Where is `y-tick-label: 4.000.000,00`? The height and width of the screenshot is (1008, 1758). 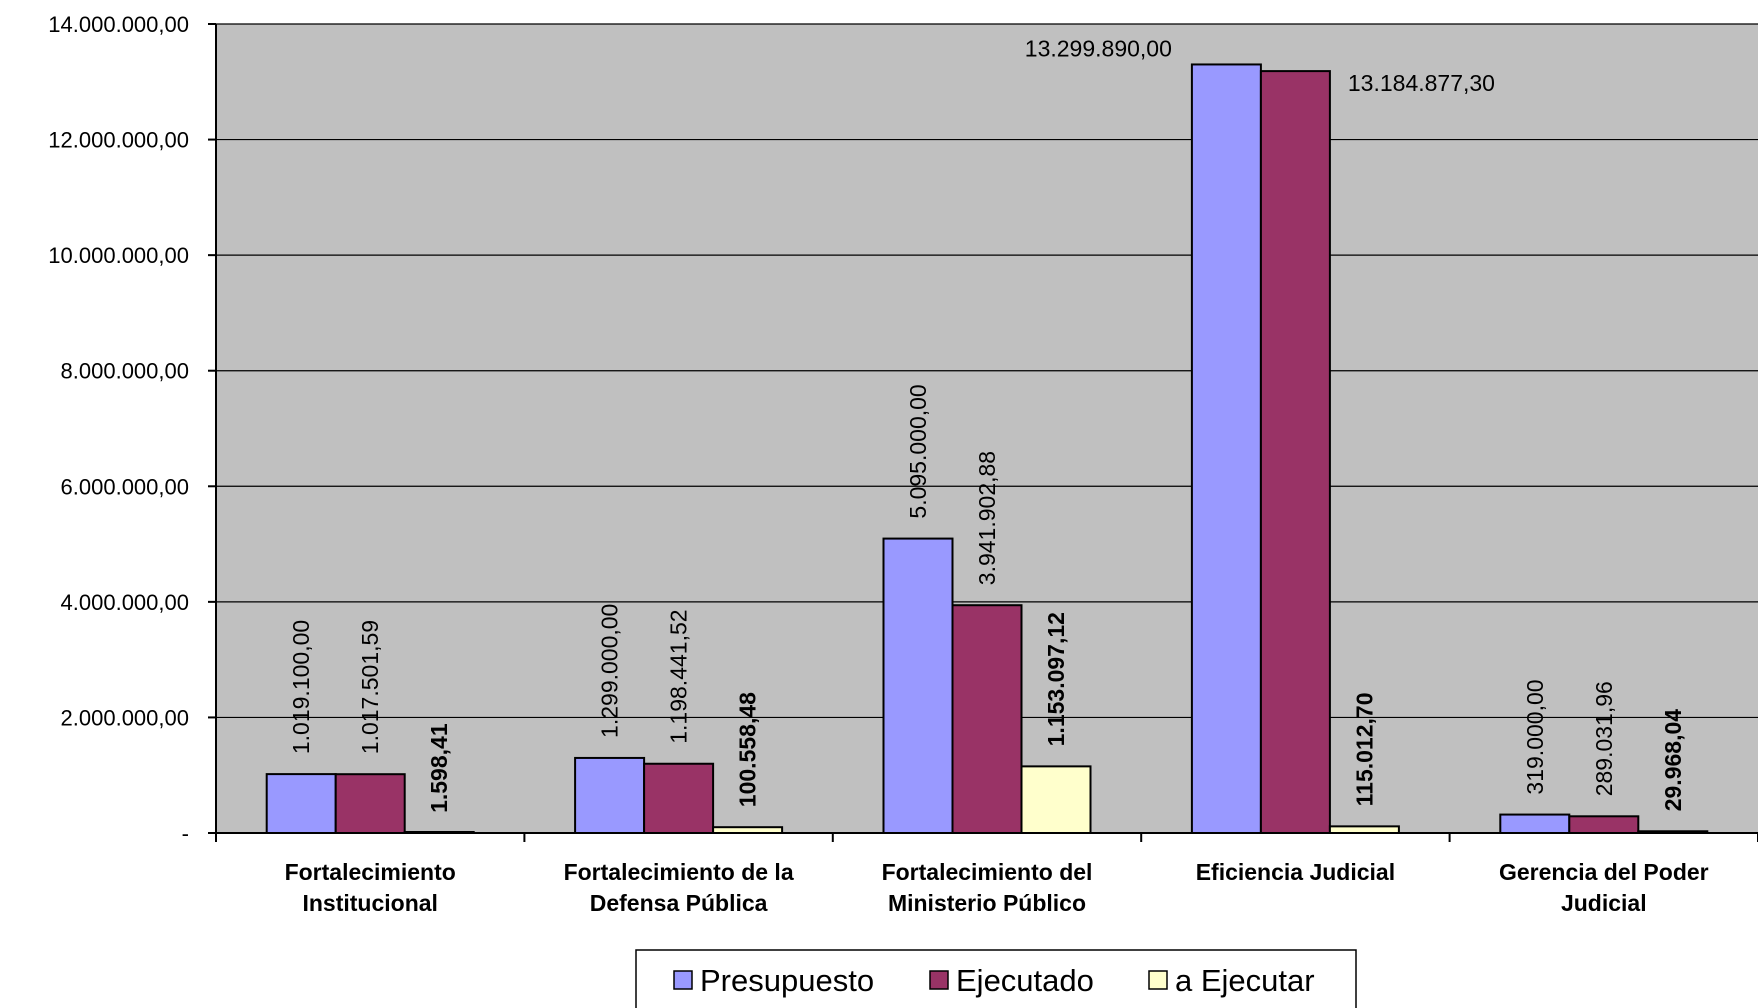
y-tick-label: 4.000.000,00 is located at coordinates (125, 602).